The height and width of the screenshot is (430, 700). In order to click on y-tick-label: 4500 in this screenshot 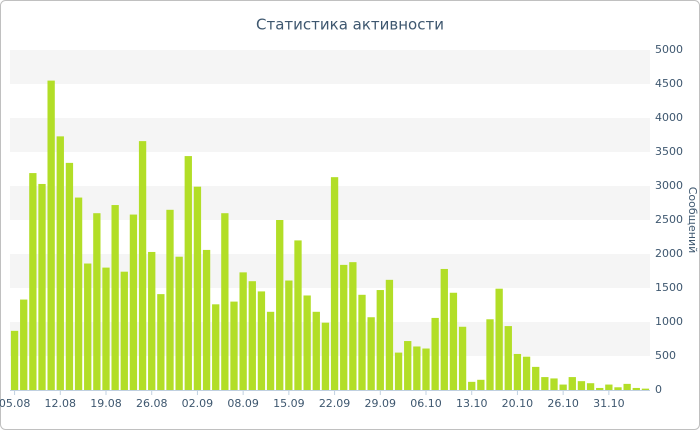, I will do `click(669, 83)`.